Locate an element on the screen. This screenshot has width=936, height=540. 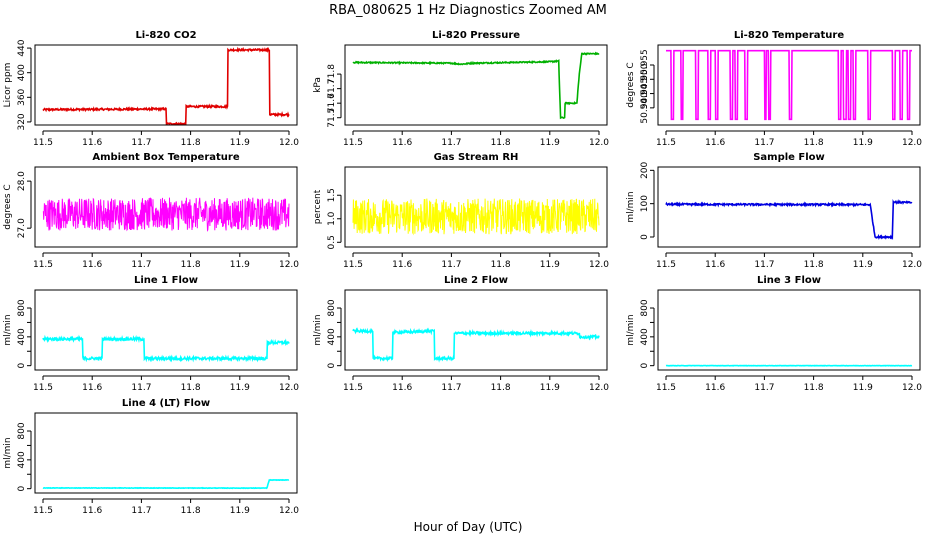
panel-title: Li-820 Pressure is located at coordinates (476, 35).